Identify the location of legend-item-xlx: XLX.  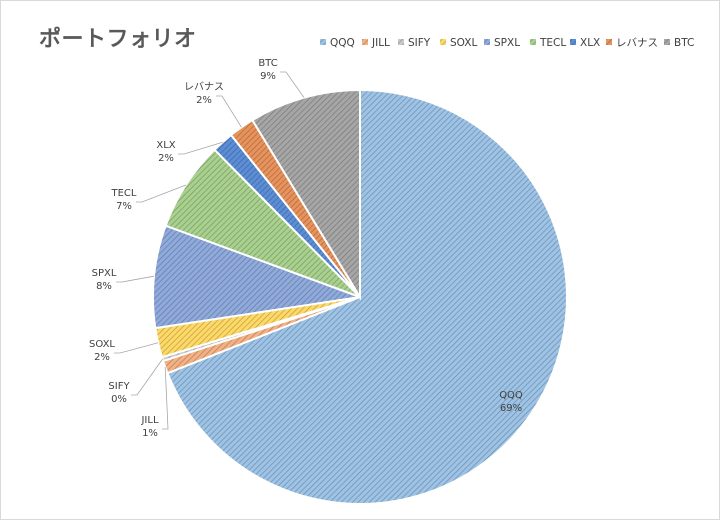
(590, 43).